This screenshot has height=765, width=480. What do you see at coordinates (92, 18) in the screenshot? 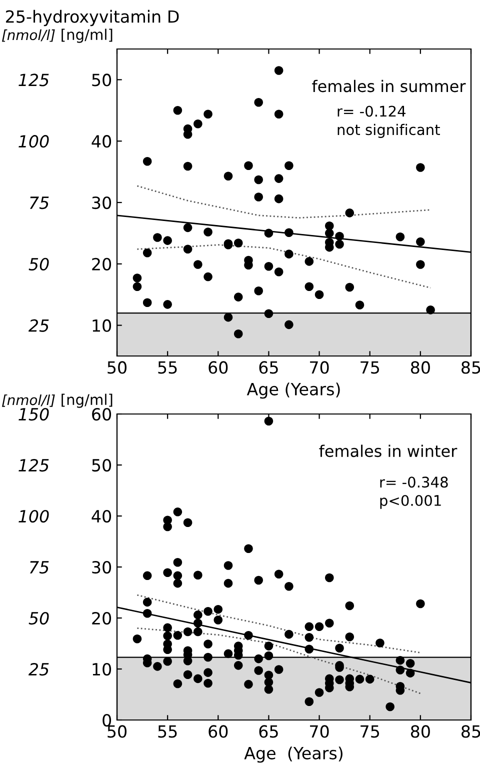
I see `chart-title: 25-hydroxyvitamin D` at bounding box center [92, 18].